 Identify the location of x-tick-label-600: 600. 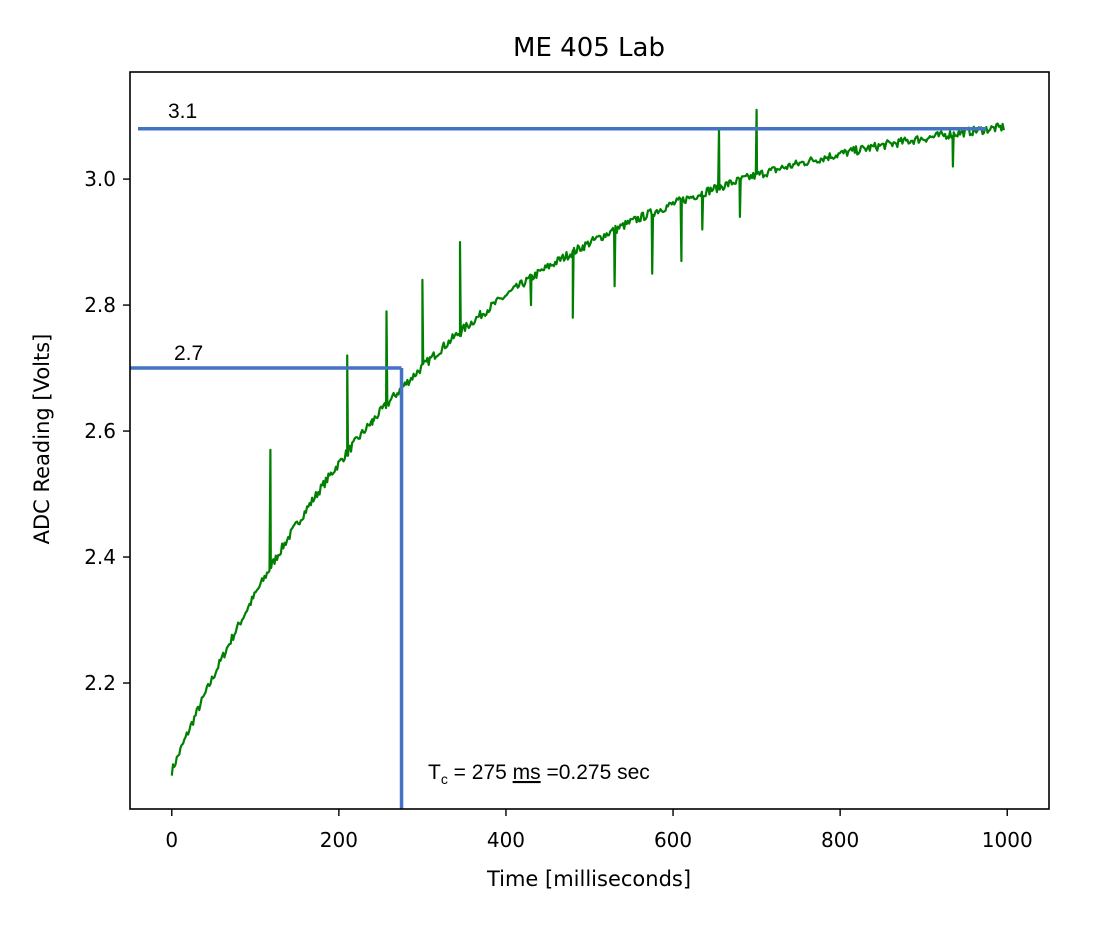
(673, 840).